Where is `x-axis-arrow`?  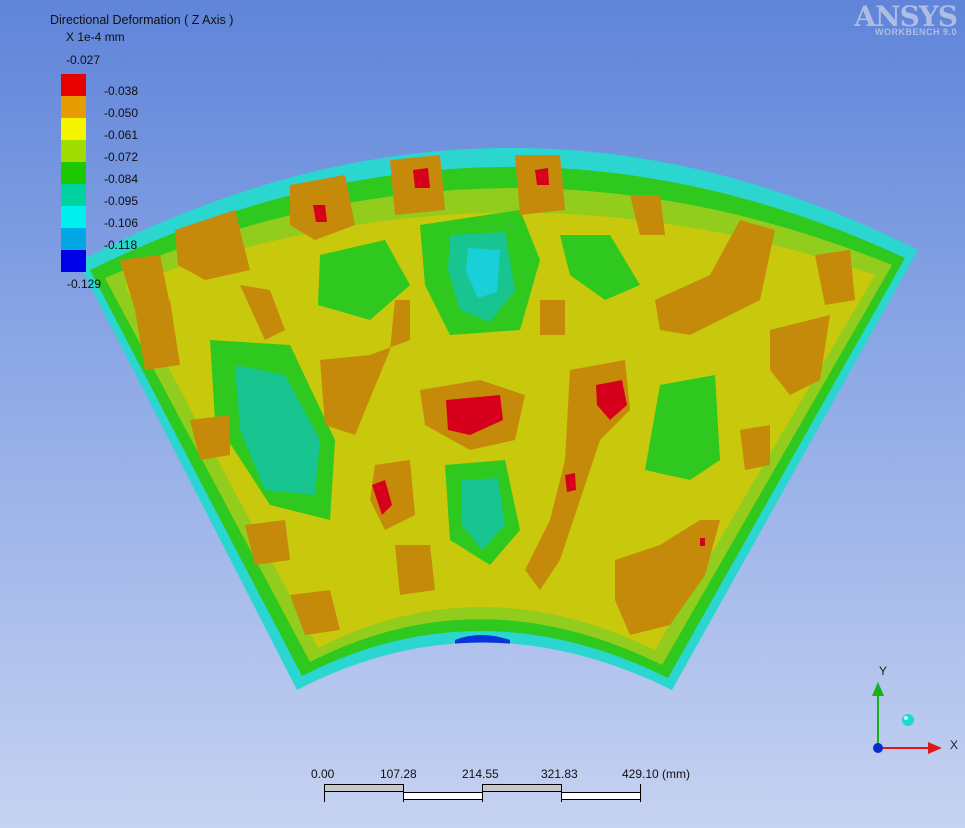
x-axis-arrow is located at coordinates (935, 748).